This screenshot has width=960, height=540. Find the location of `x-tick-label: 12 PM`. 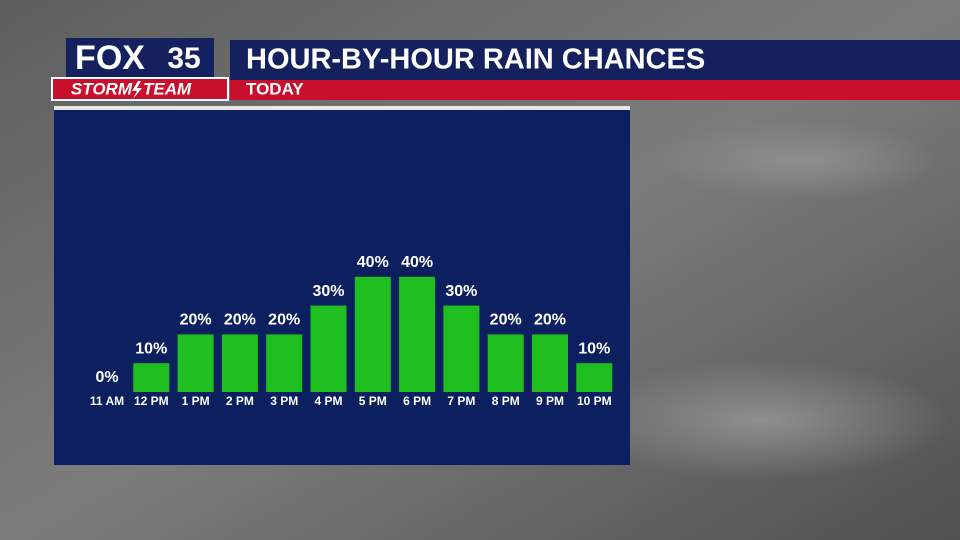

x-tick-label: 12 PM is located at coordinates (151, 401).